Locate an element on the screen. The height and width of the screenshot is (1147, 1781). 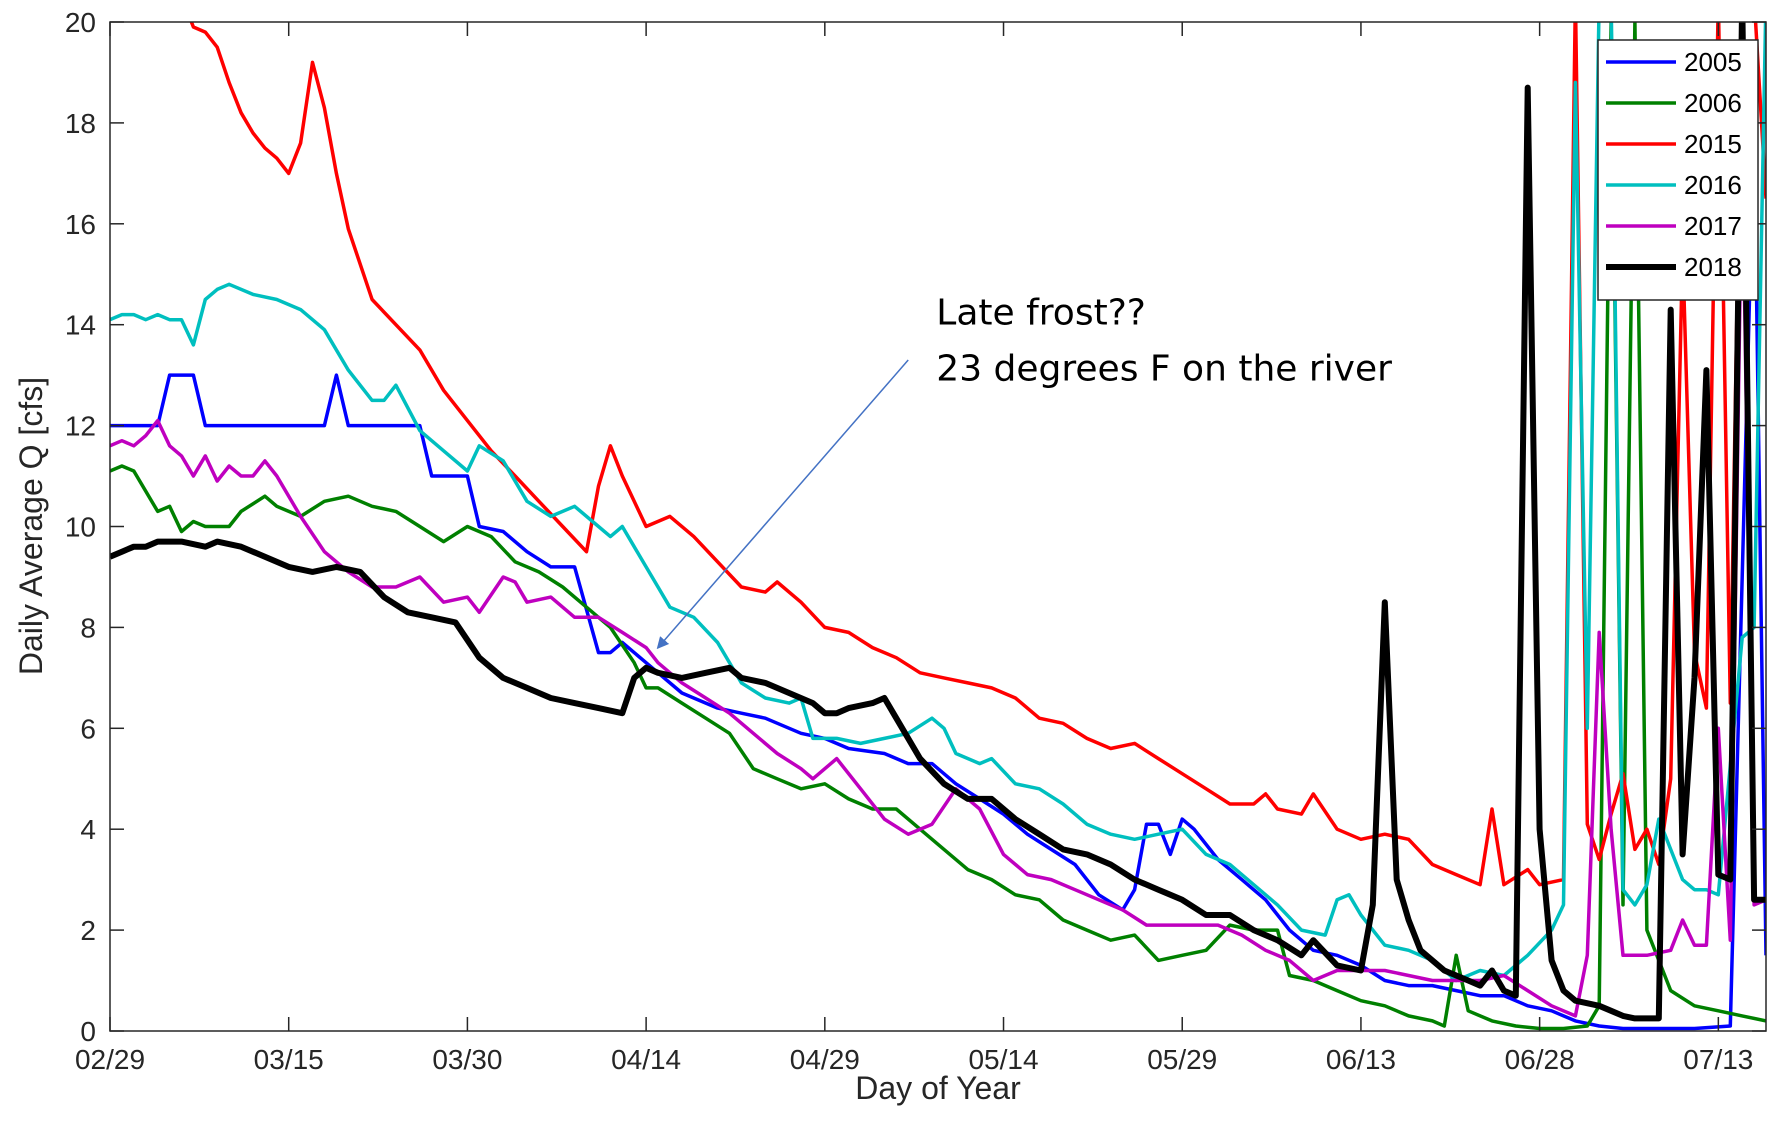
y-tick-label: 2 is located at coordinates (88, 930).